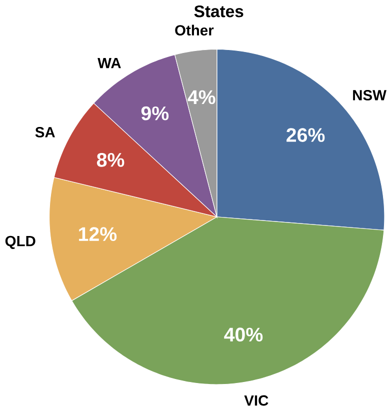 This screenshot has width=391, height=409. Describe the element at coordinates (305, 135) in the screenshot. I see `data-label: 26%` at that location.